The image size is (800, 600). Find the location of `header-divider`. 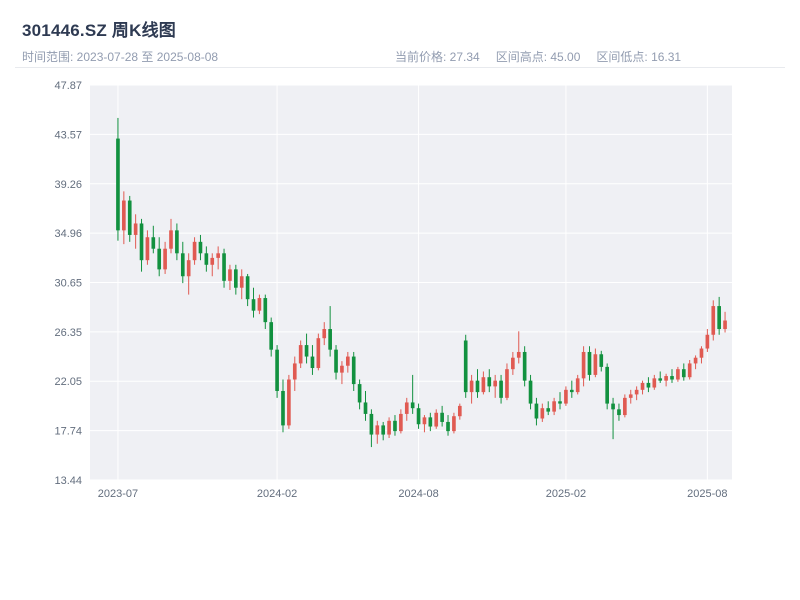

header-divider is located at coordinates (400, 67).